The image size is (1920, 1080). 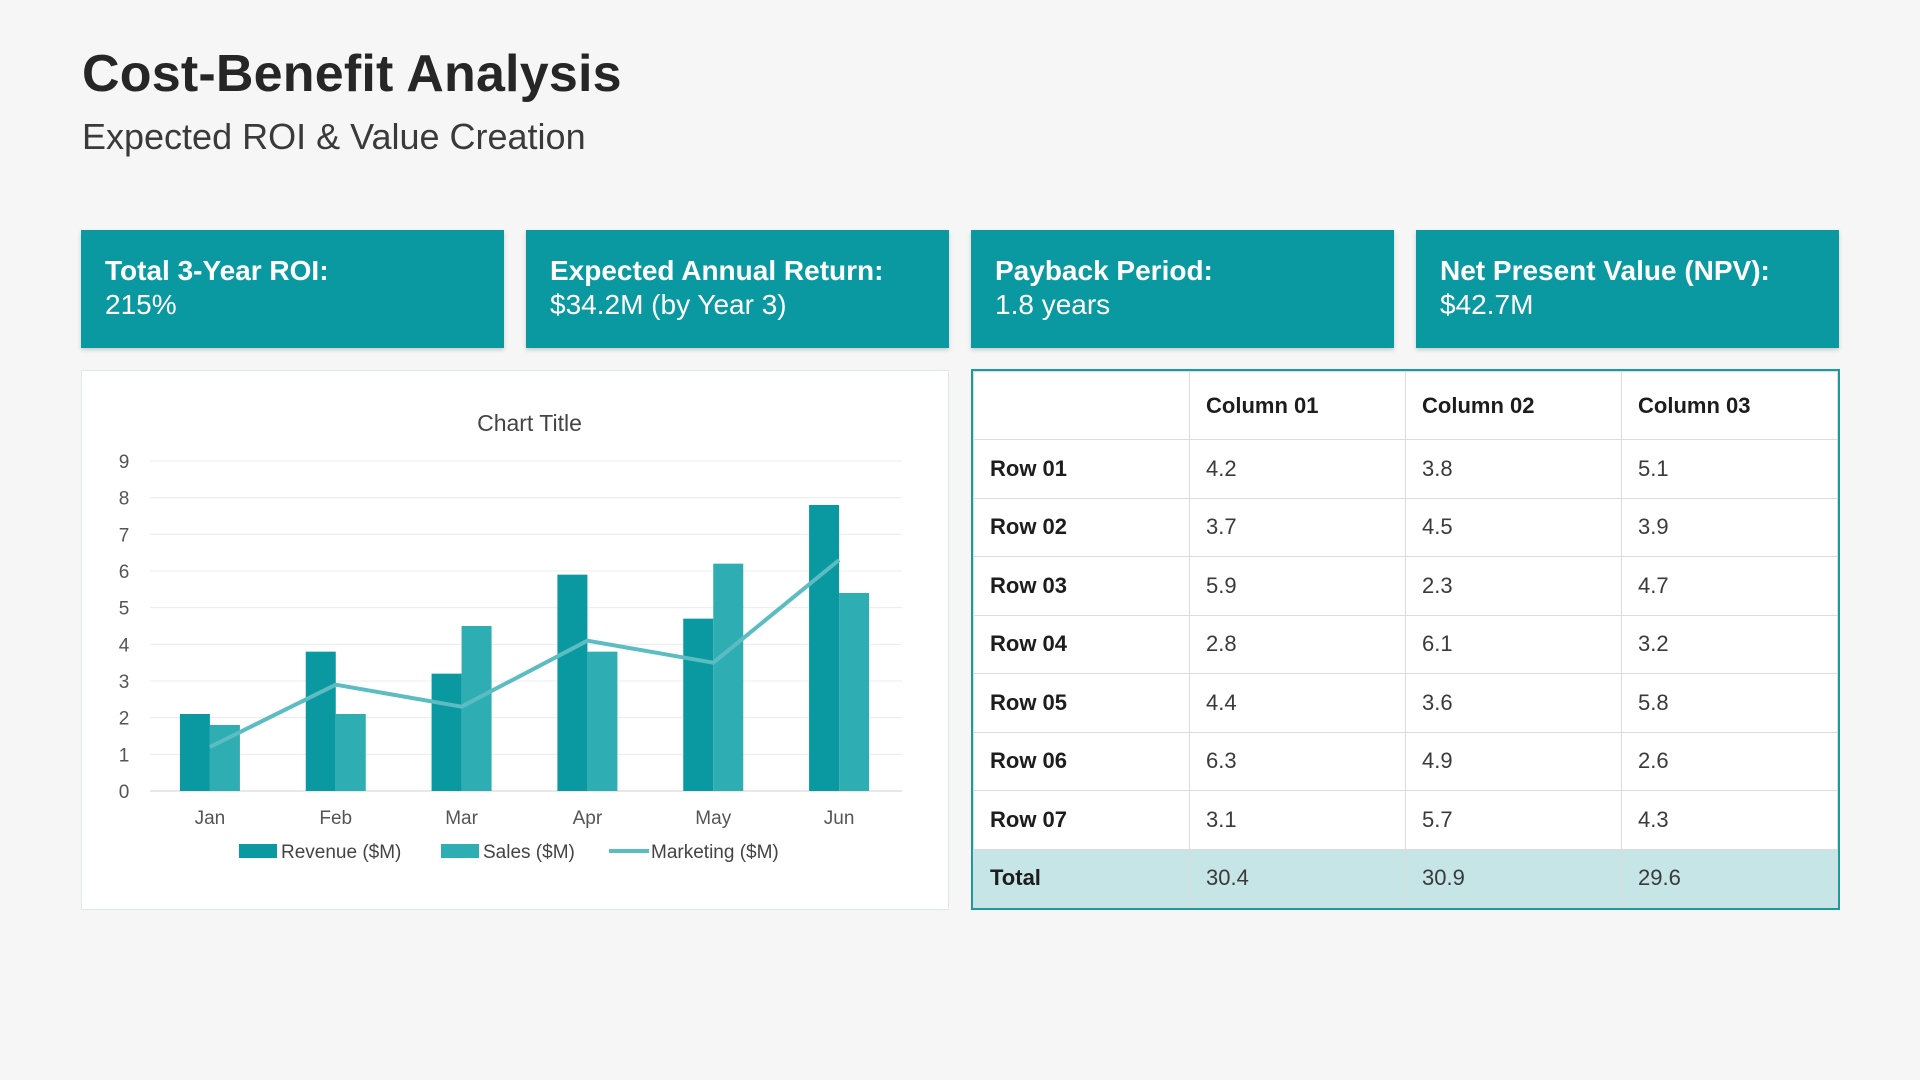 What do you see at coordinates (1513, 469) in the screenshot?
I see `table-cell: 3.8` at bounding box center [1513, 469].